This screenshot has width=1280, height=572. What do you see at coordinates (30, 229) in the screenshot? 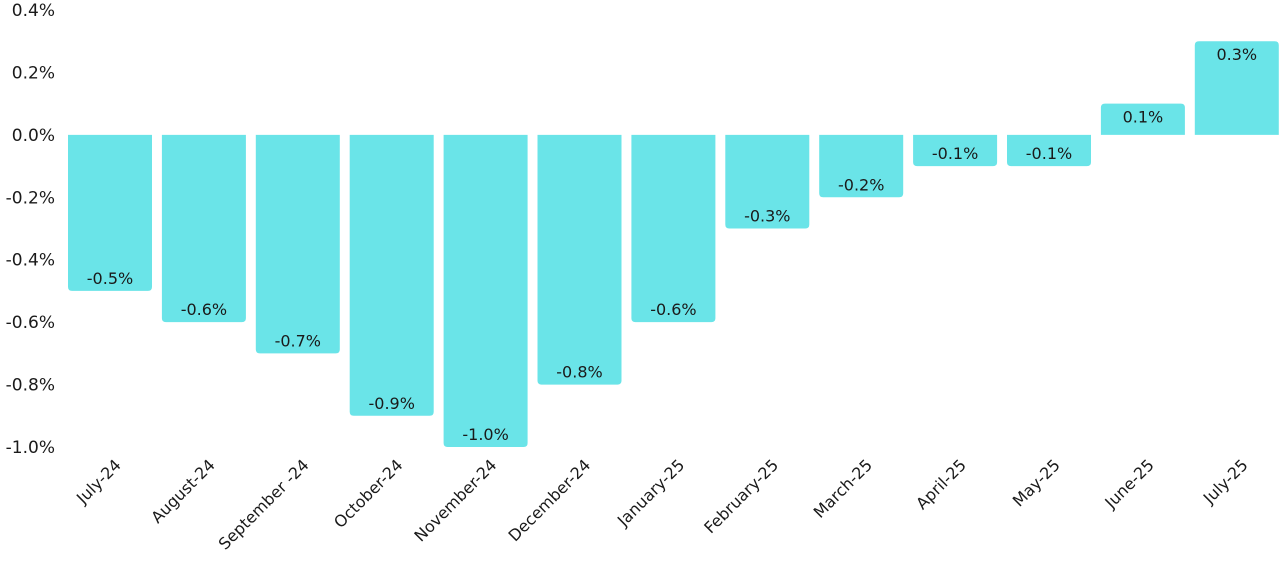
I see `y-axis: 0.4% 0.2% 0.0% -0.2% -0.4% -0.6% -0.8% -1.0%` at bounding box center [30, 229].